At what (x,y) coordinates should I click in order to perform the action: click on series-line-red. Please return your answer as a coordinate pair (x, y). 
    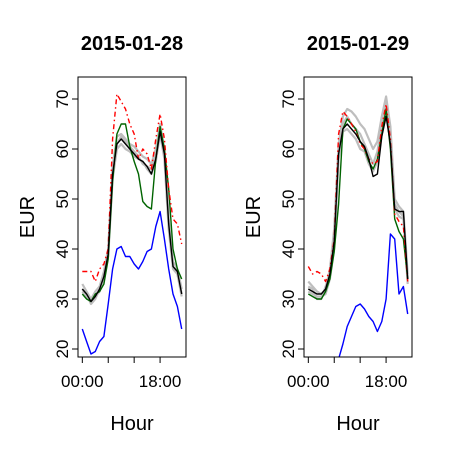
    Looking at the image, I should click on (132, 188).